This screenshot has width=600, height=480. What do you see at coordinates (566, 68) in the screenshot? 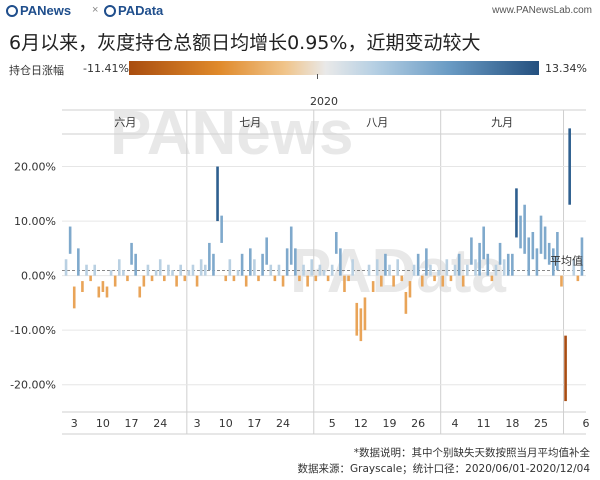
I see `legend-max: 13.34%` at bounding box center [566, 68].